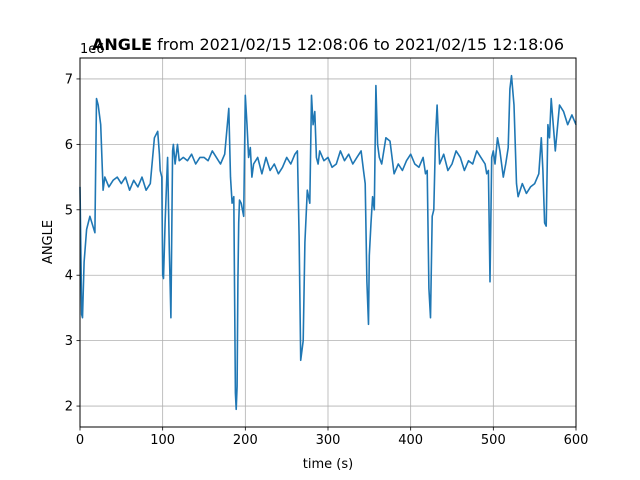  What do you see at coordinates (410, 440) in the screenshot?
I see `x-tick-label: 400` at bounding box center [410, 440].